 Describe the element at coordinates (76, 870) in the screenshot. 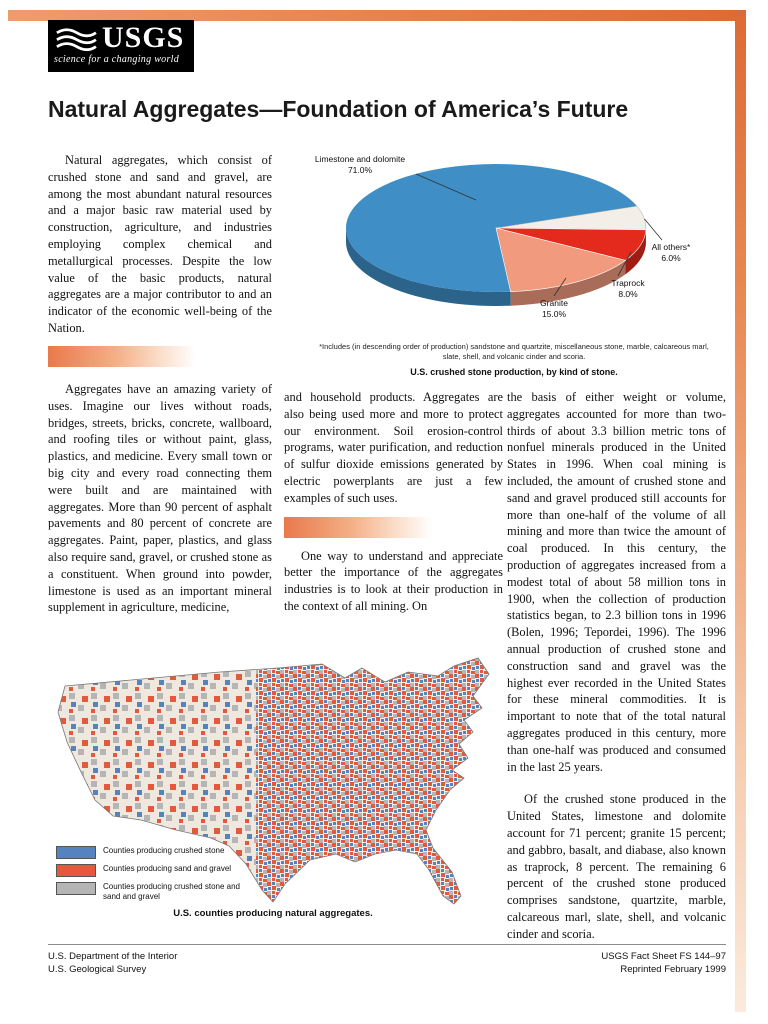

I see `legend-swatch-sand-gravel` at that location.